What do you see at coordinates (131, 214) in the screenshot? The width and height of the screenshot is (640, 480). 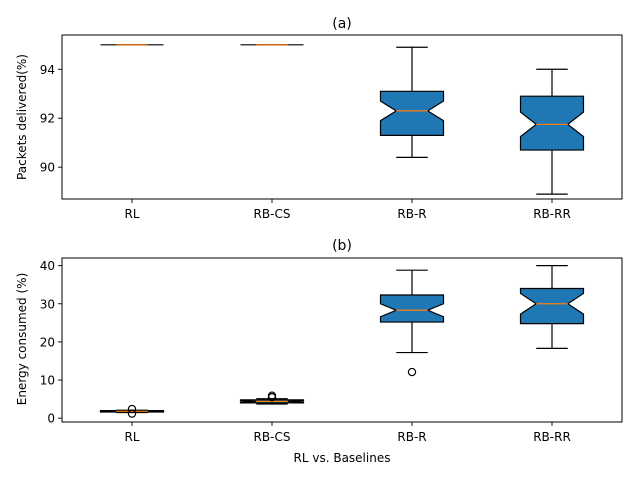 I see `panel-a-xtick-label: RL` at bounding box center [131, 214].